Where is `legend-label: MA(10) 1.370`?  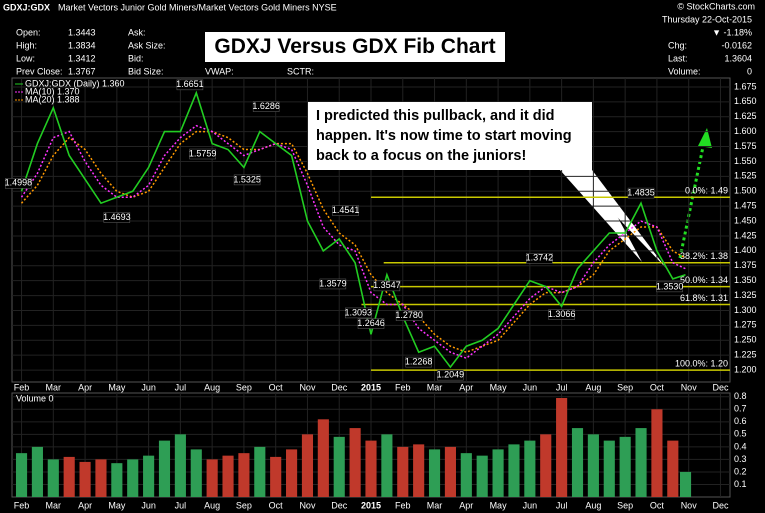
legend-label: MA(10) 1.370 is located at coordinates (52, 91).